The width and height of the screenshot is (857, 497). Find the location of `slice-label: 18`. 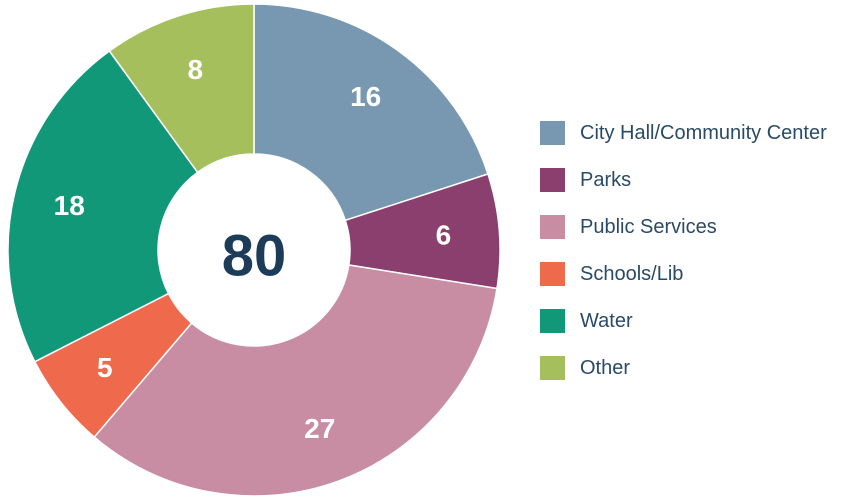

slice-label: 18 is located at coordinates (69, 205).